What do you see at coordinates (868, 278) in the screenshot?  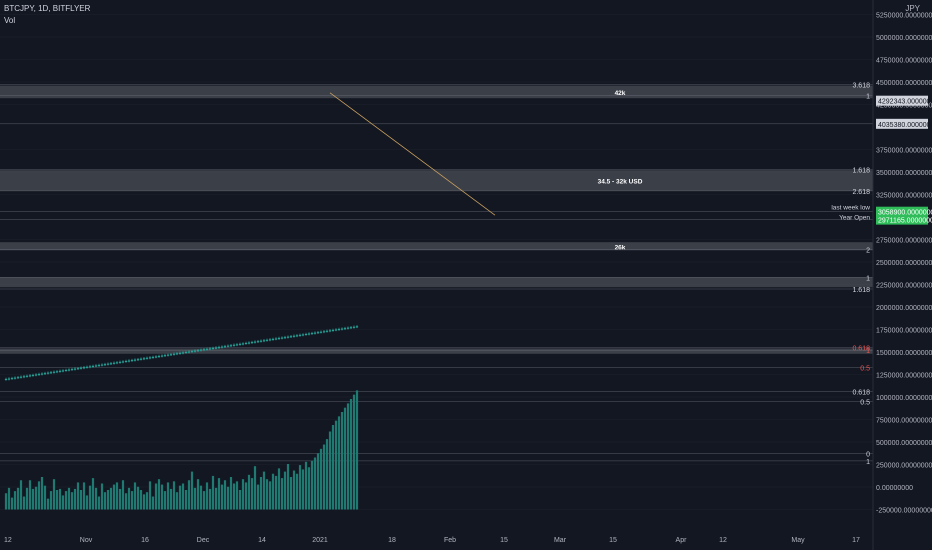 I see `level-label-8: 1` at bounding box center [868, 278].